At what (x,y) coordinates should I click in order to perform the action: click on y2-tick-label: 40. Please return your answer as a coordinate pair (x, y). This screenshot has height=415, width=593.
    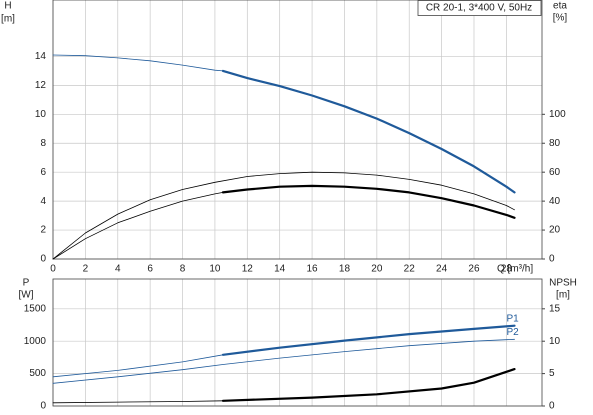
    Looking at the image, I should click on (555, 201).